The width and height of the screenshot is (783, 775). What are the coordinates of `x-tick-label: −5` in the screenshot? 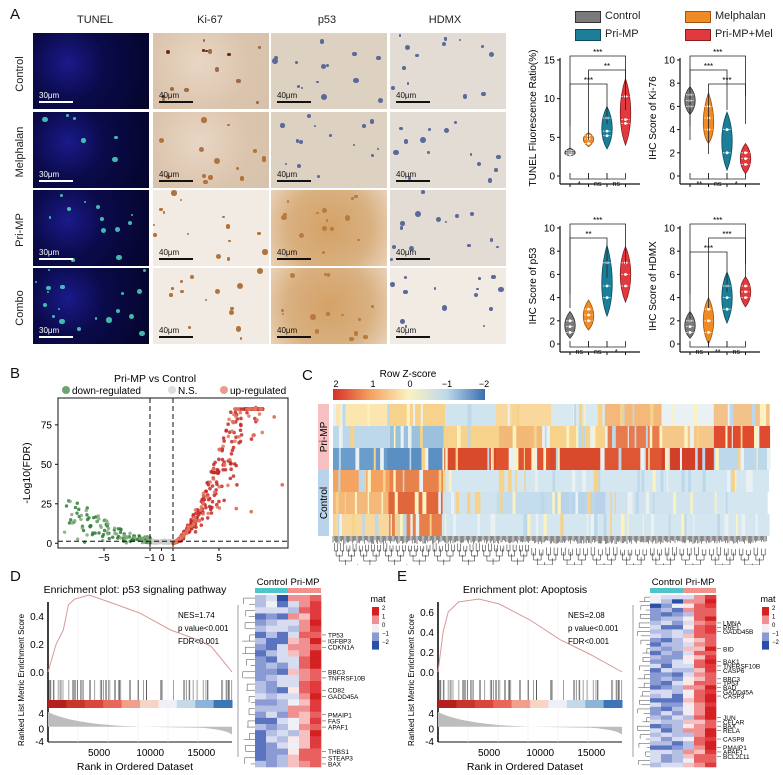 It's located at (104, 558).